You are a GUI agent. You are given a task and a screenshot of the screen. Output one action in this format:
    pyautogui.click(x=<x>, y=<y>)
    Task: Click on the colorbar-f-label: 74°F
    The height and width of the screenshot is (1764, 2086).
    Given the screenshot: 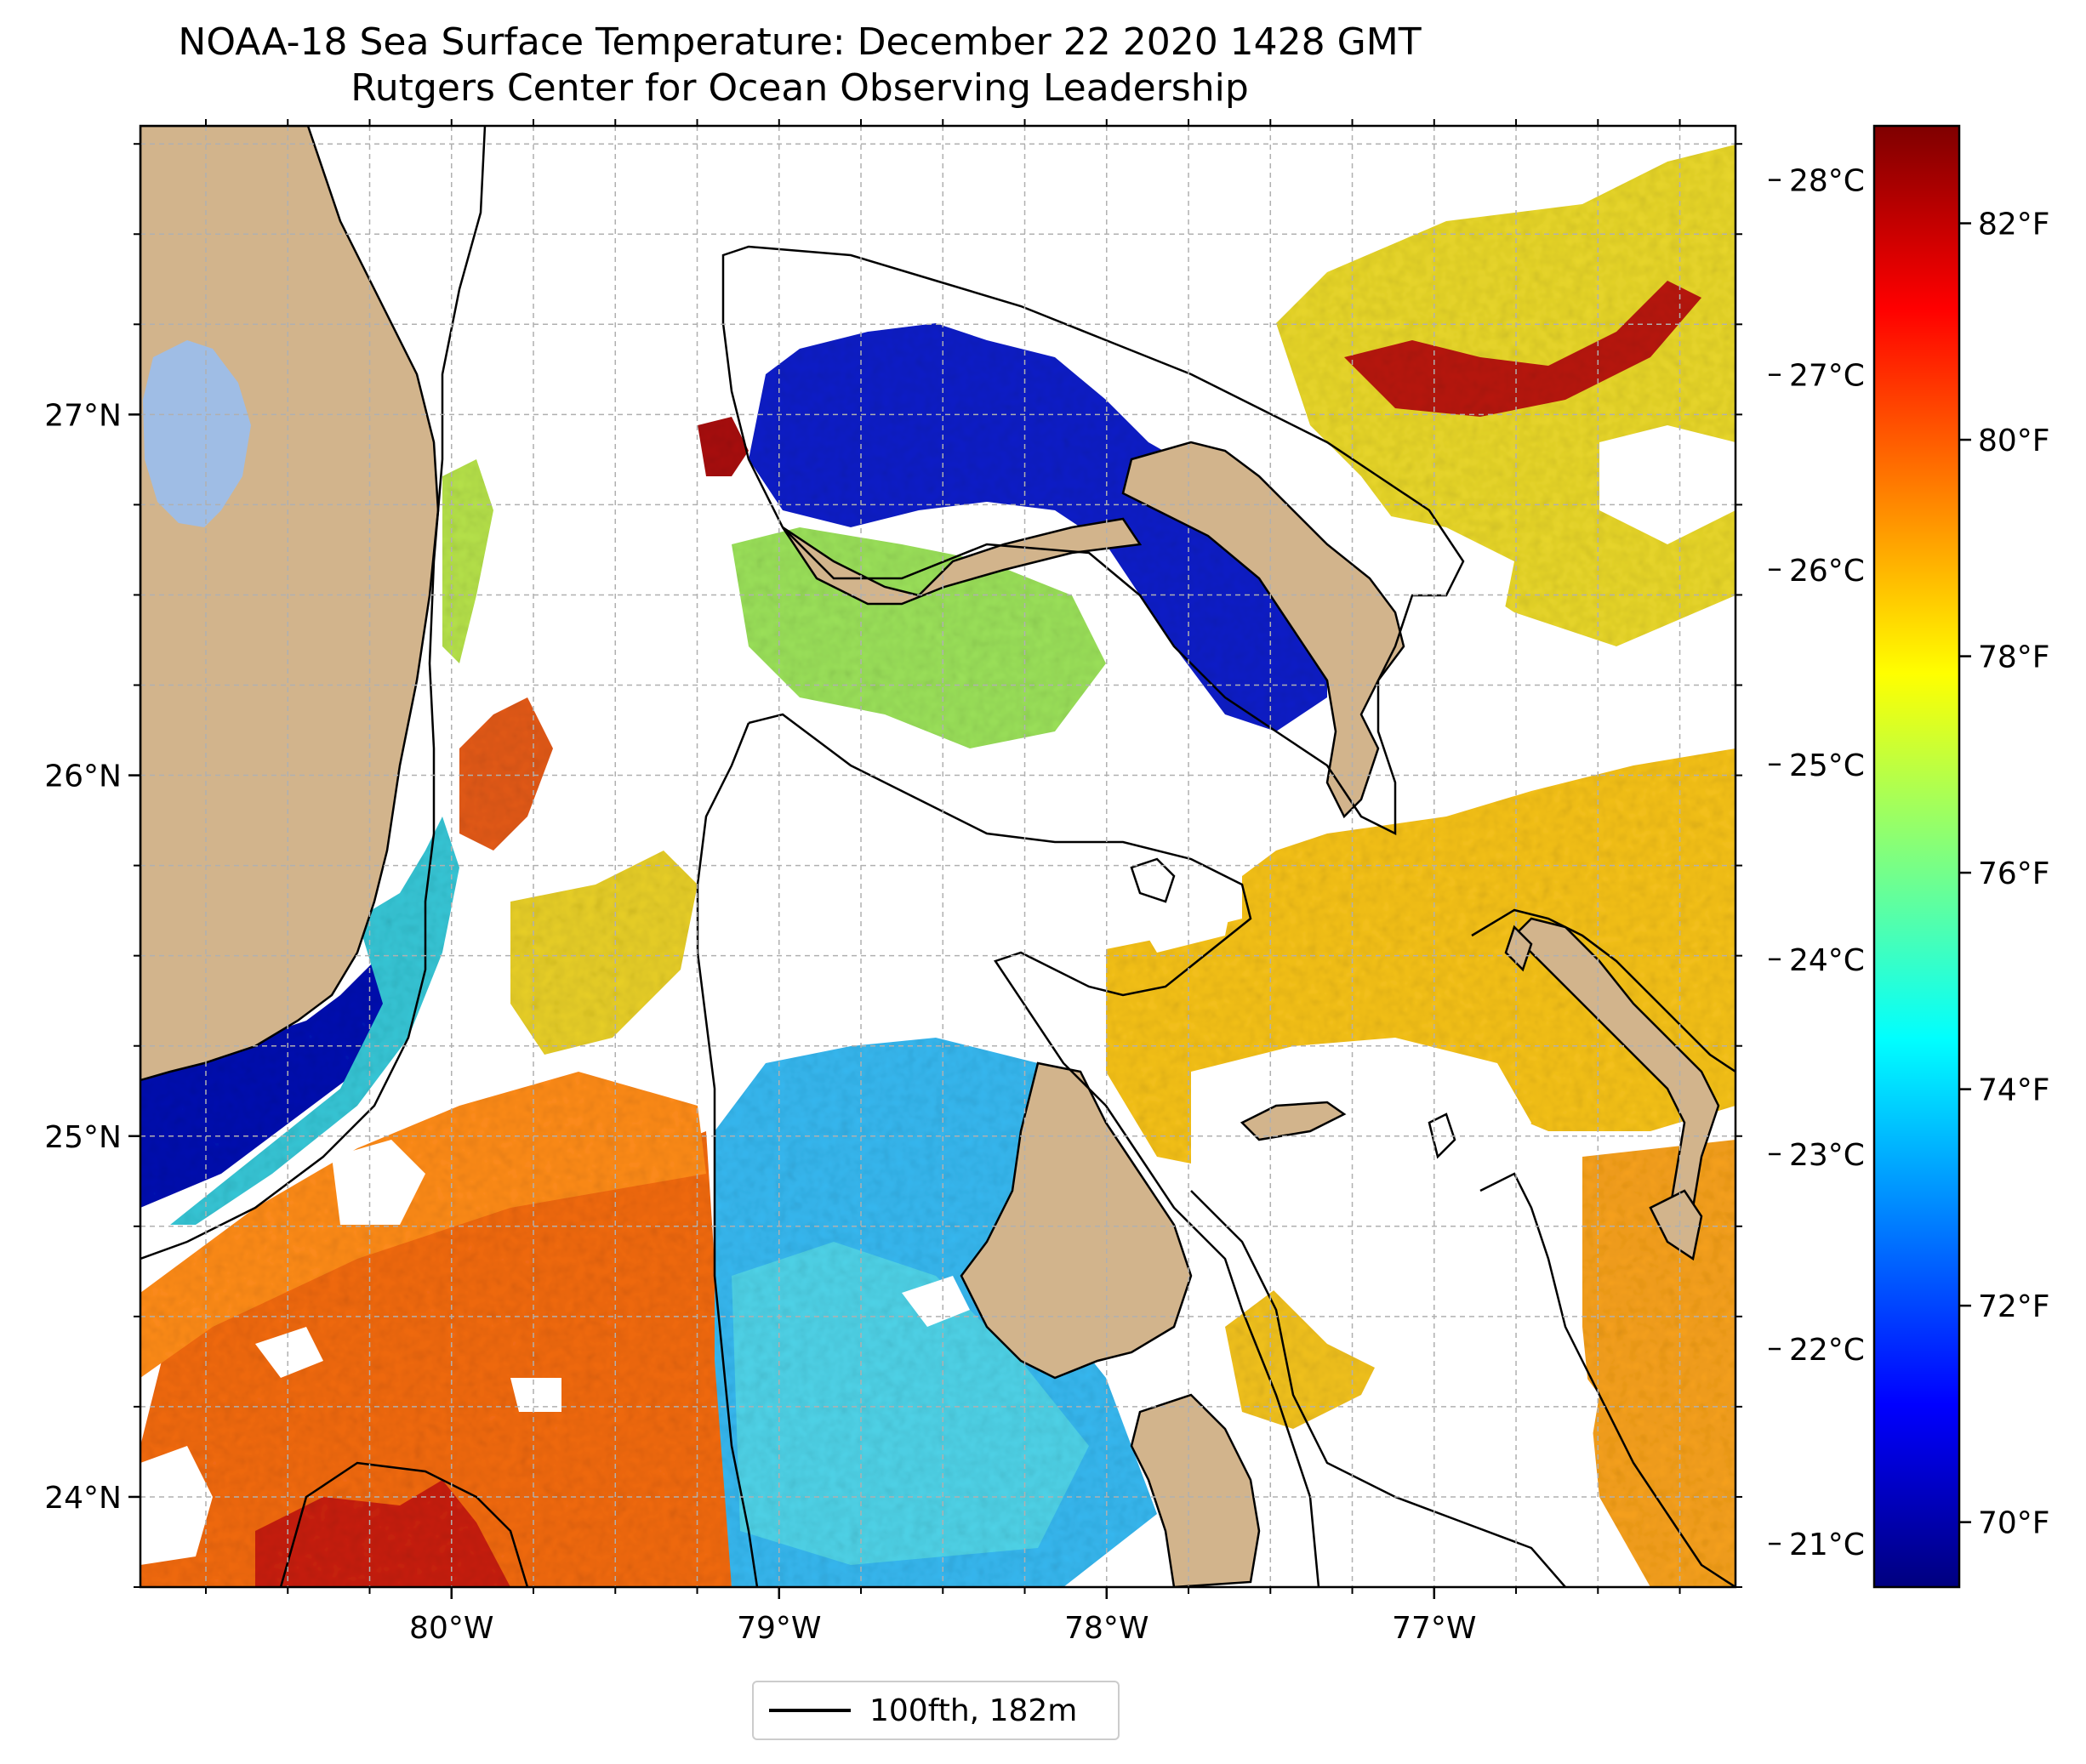 What is the action you would take?
    pyautogui.click(x=2014, y=1090)
    